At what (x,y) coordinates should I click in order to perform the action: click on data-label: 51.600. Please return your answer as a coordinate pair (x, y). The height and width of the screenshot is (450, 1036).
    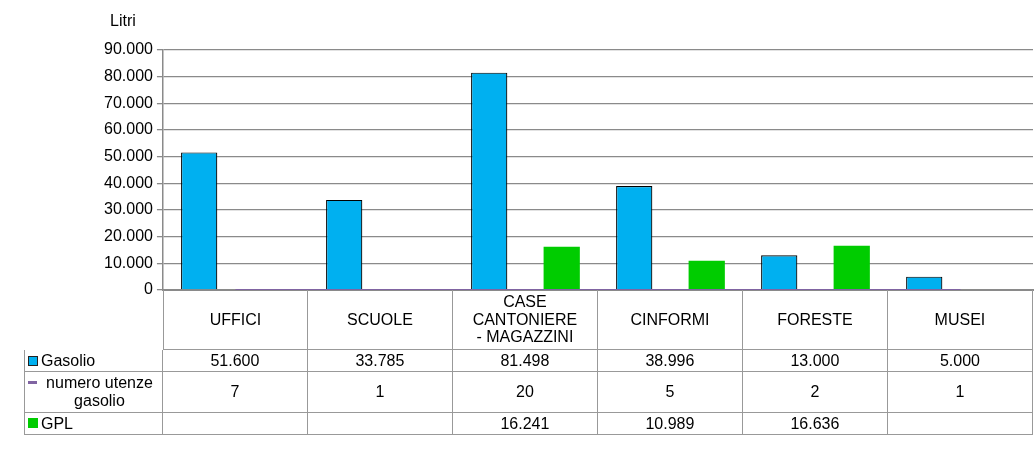
    Looking at the image, I should click on (235, 361).